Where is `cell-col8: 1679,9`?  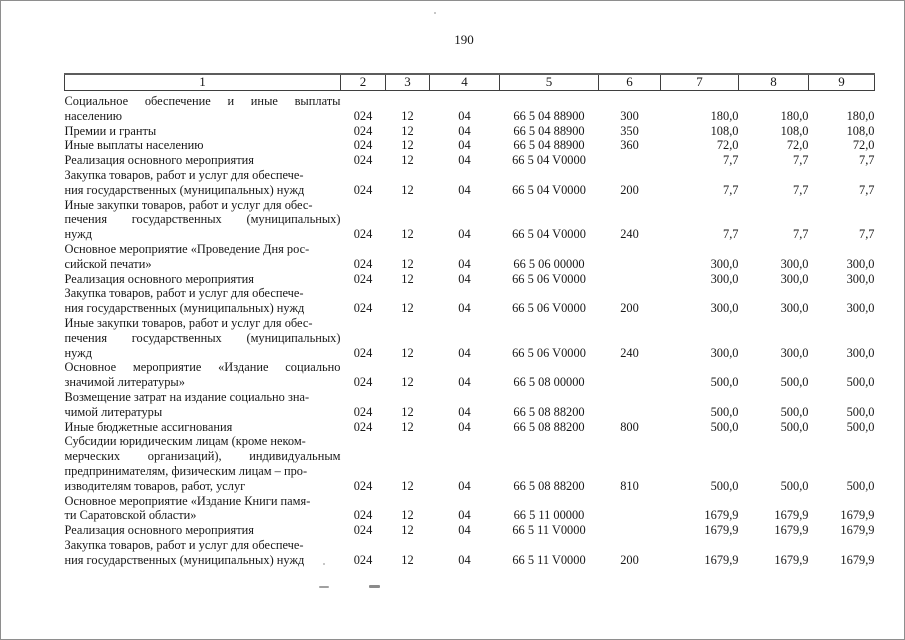 cell-col8: 1679,9 is located at coordinates (791, 530).